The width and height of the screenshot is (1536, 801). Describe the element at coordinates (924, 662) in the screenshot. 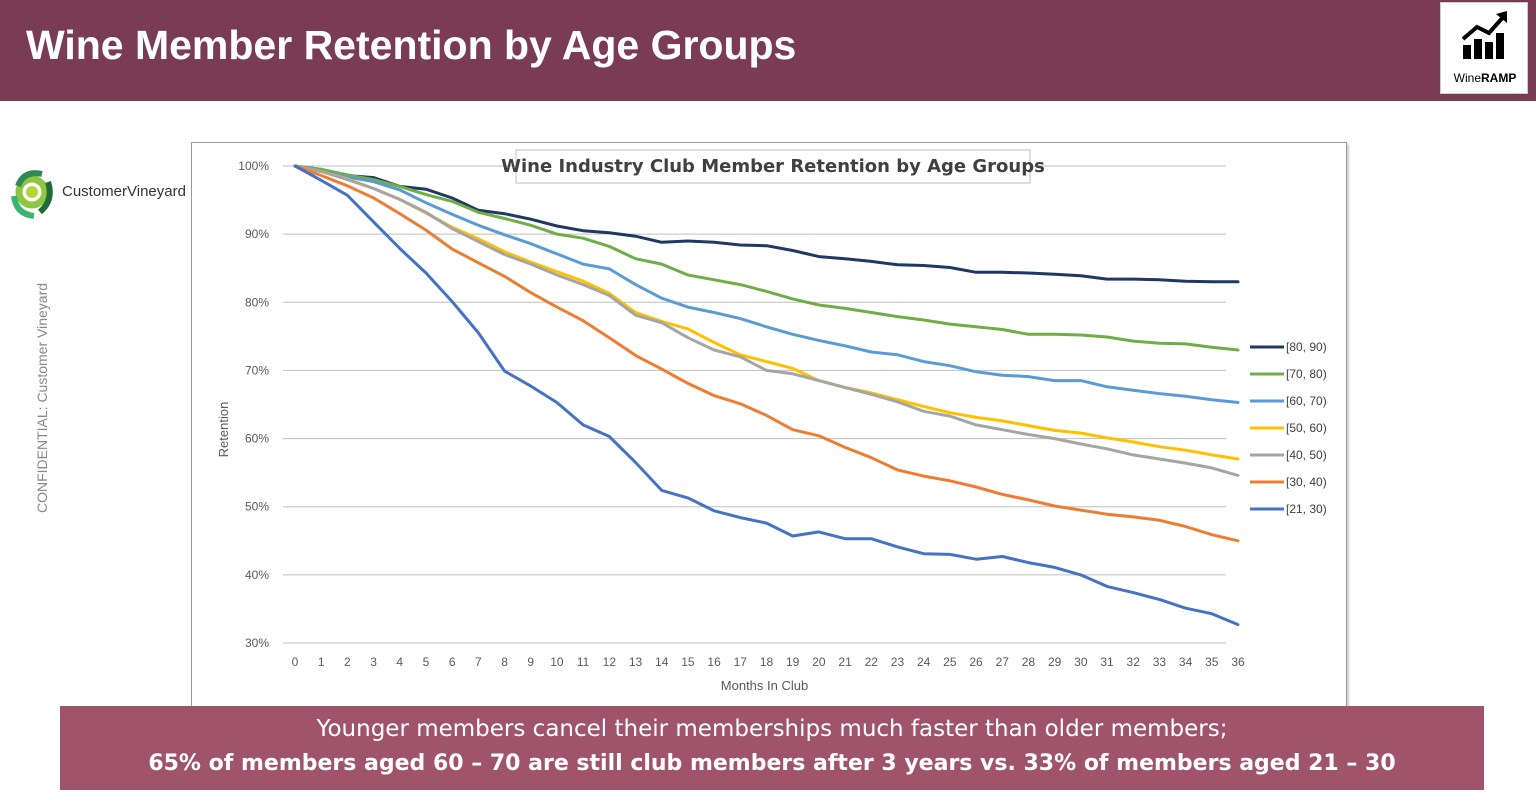

I see `x-tick-label: 24` at that location.